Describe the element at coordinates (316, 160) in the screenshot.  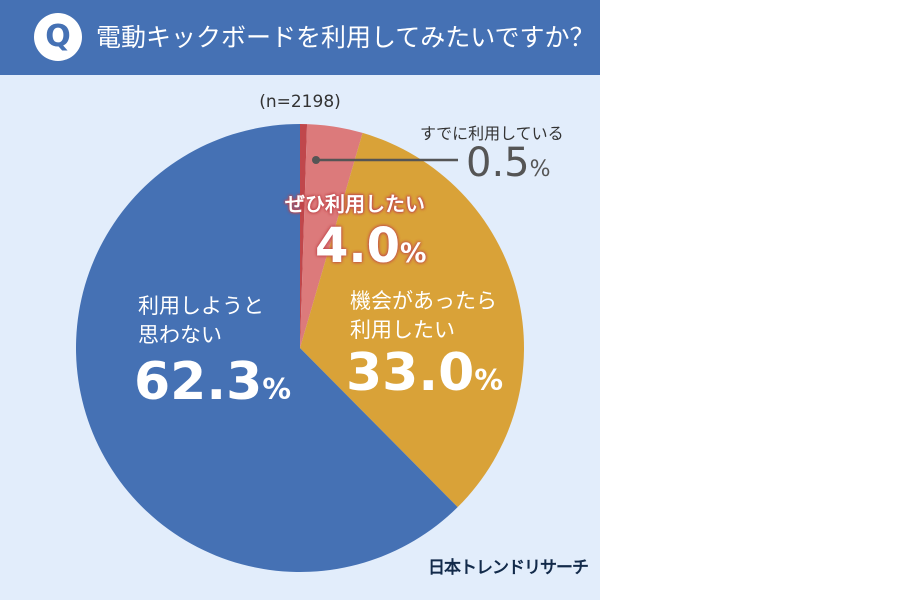
I see `leader-dot` at that location.